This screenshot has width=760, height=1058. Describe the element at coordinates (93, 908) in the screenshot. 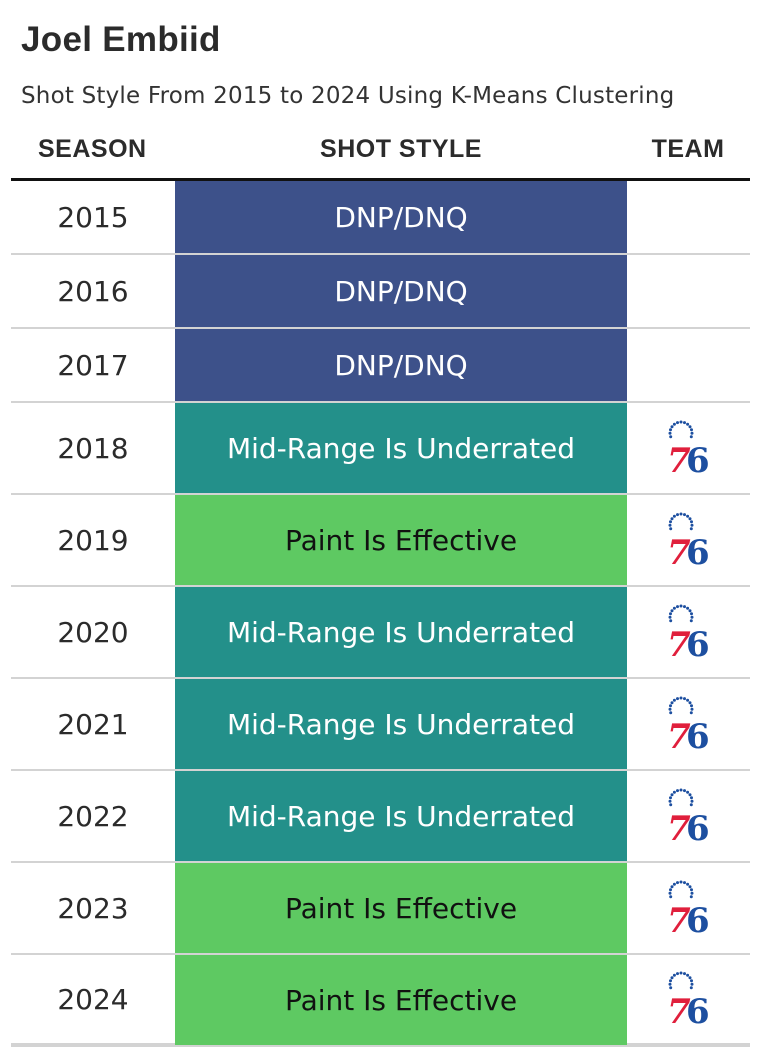

I see `season-cell: 2023` at that location.